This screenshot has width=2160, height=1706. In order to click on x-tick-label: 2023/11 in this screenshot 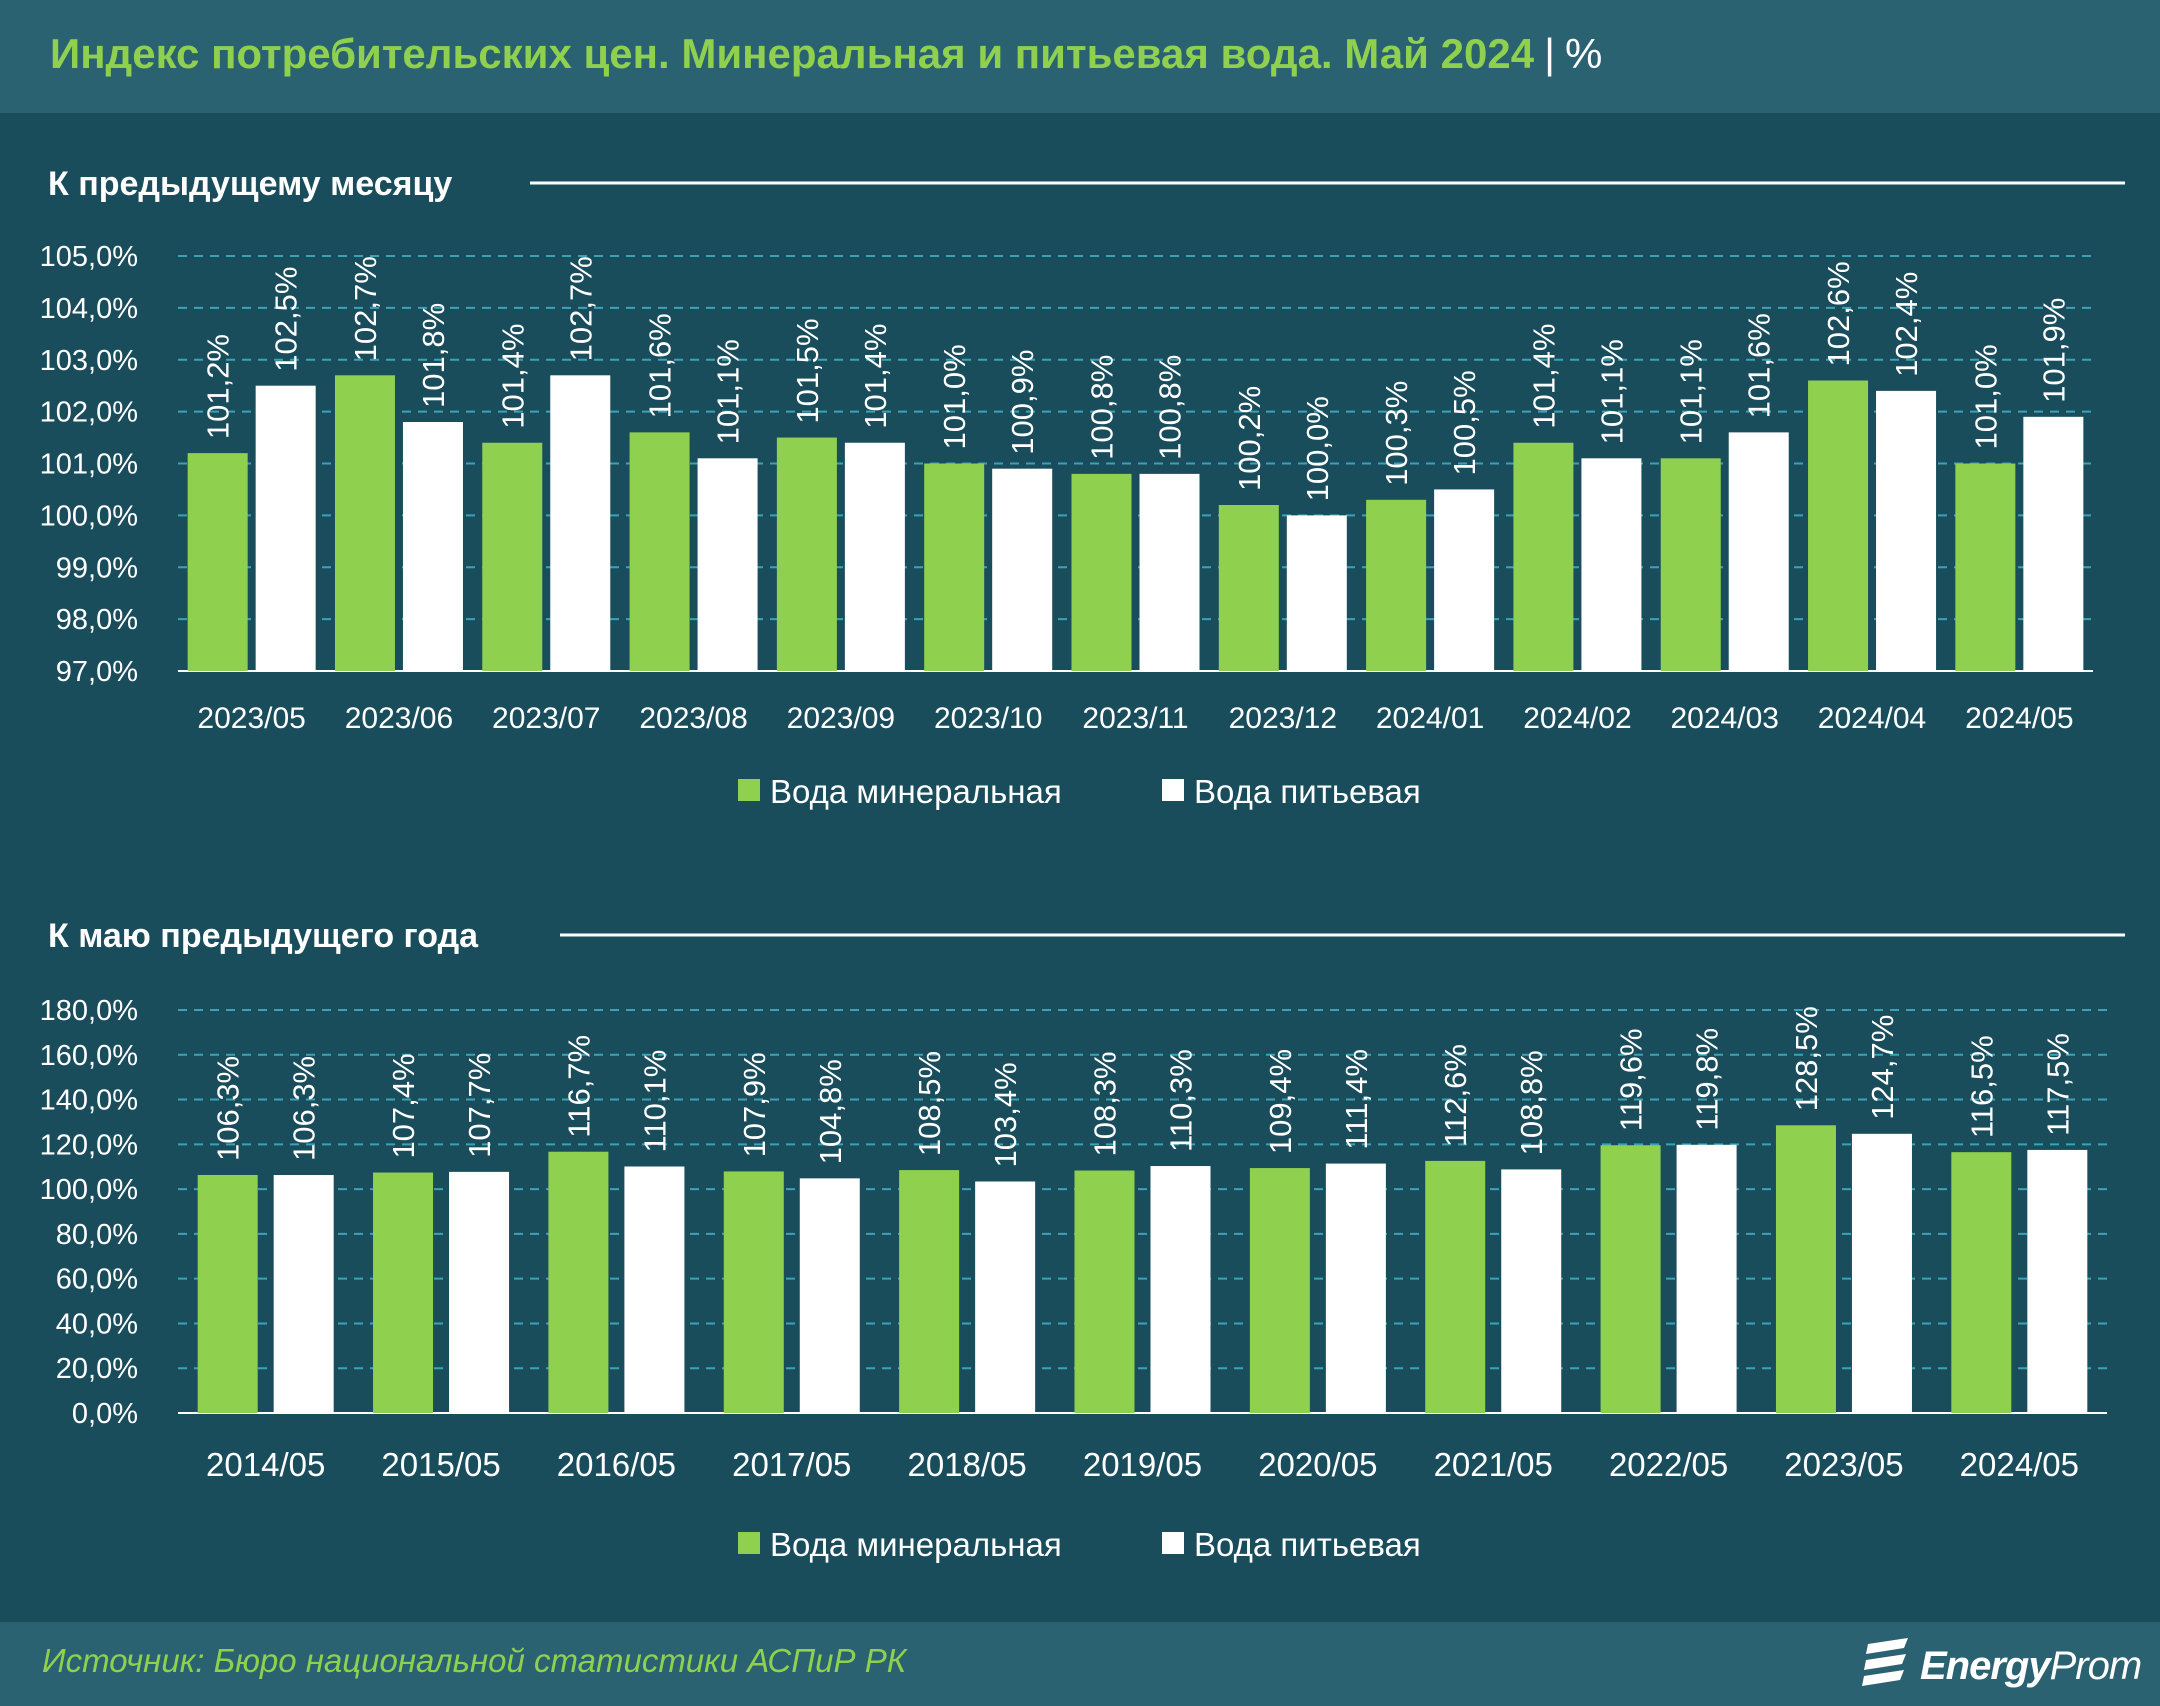, I will do `click(1135, 718)`.